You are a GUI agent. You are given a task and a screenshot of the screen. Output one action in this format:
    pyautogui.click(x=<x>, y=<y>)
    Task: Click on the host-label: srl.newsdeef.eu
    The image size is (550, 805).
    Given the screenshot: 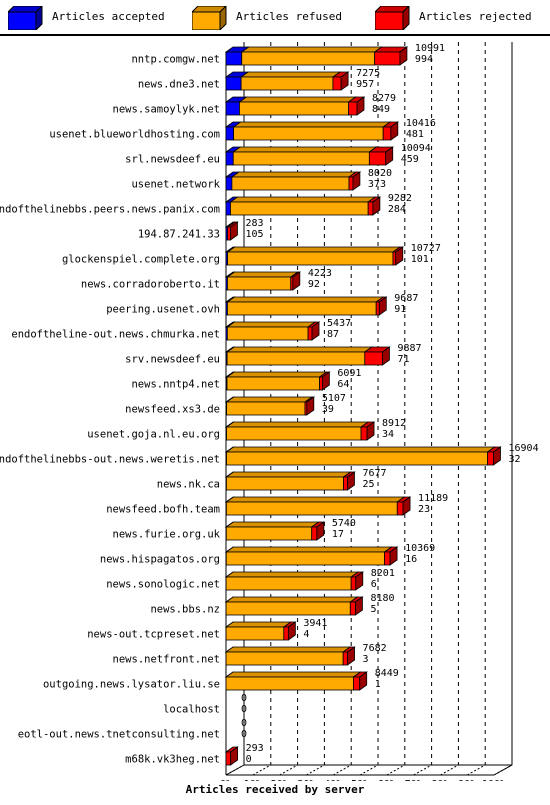 What is the action you would take?
    pyautogui.click(x=172, y=160)
    